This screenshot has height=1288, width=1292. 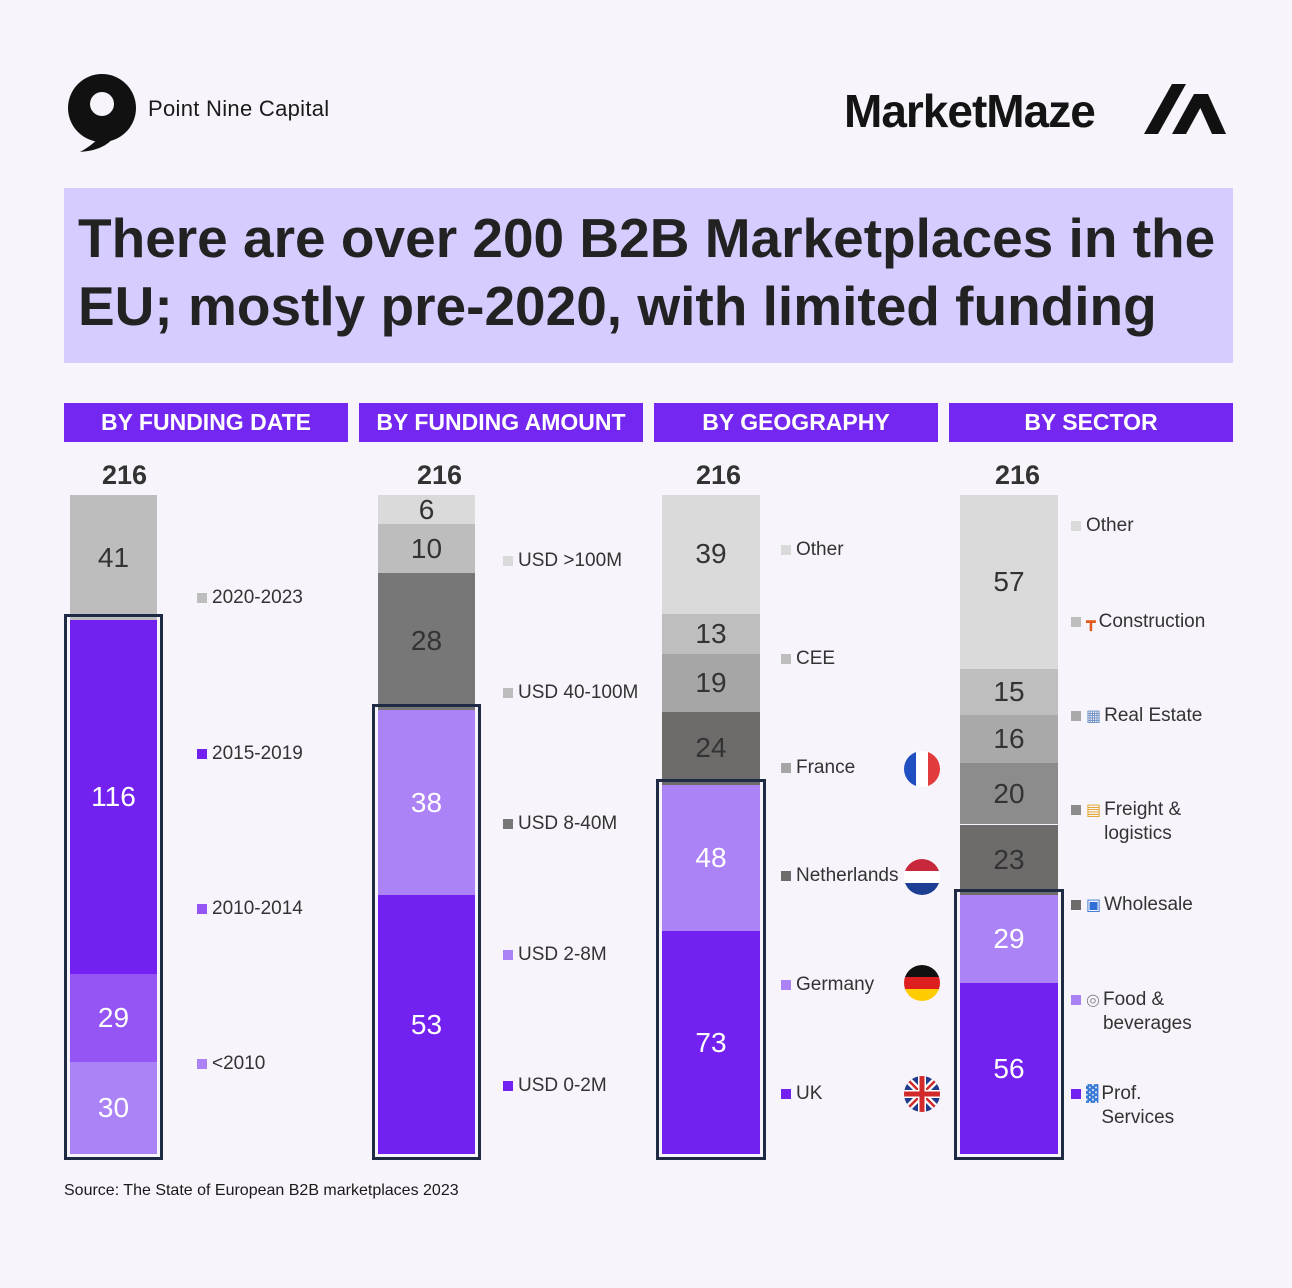 I want to click on legend-item: Germany, so click(x=827, y=985).